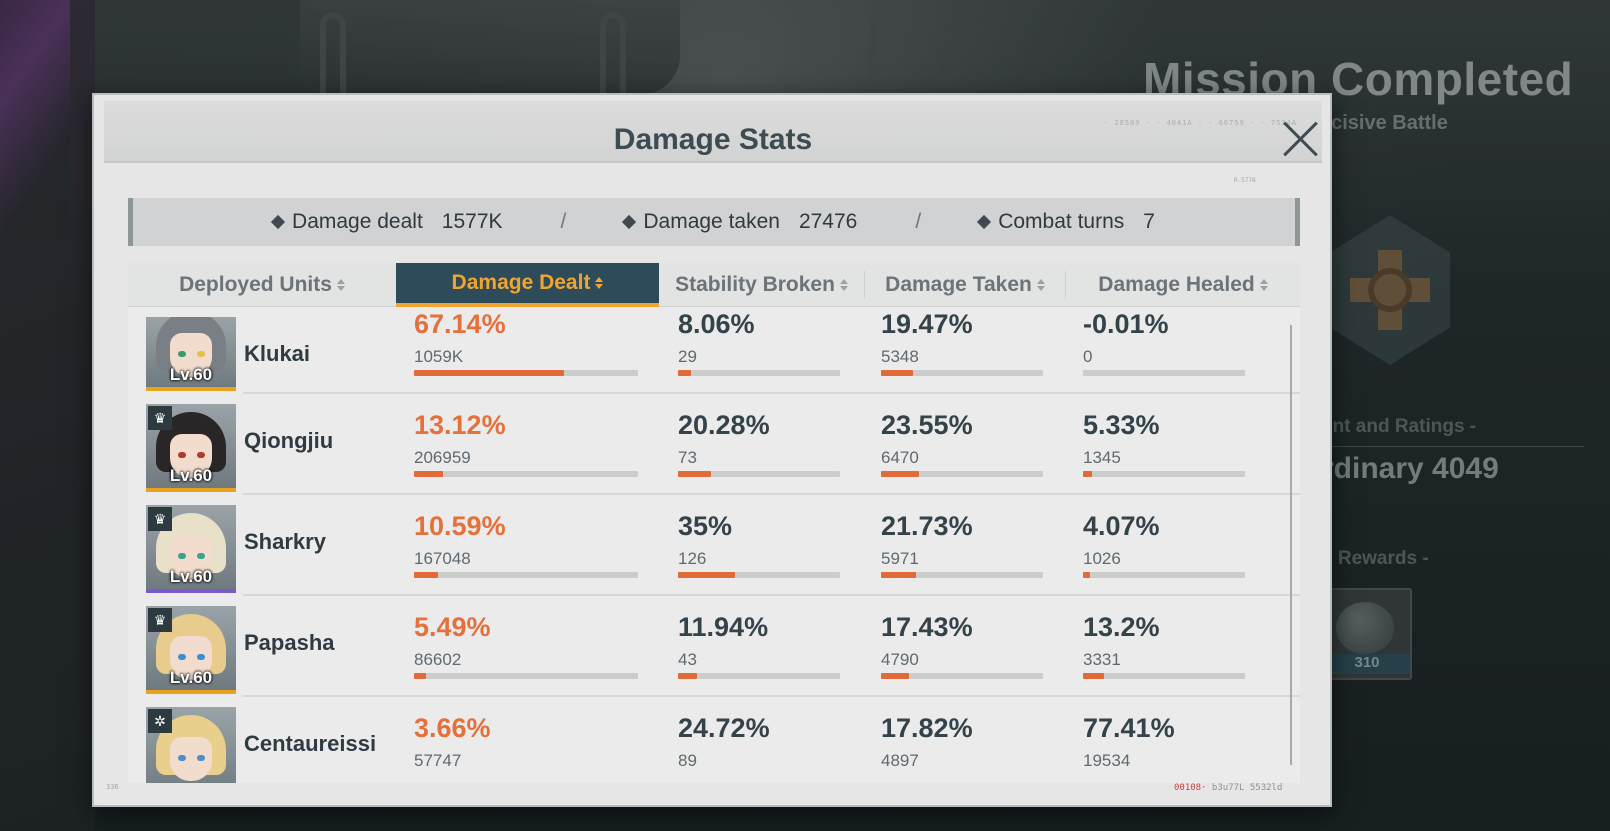 Image resolution: width=1610 pixels, height=831 pixels. I want to click on background-left-scenery, so click(47, 415).